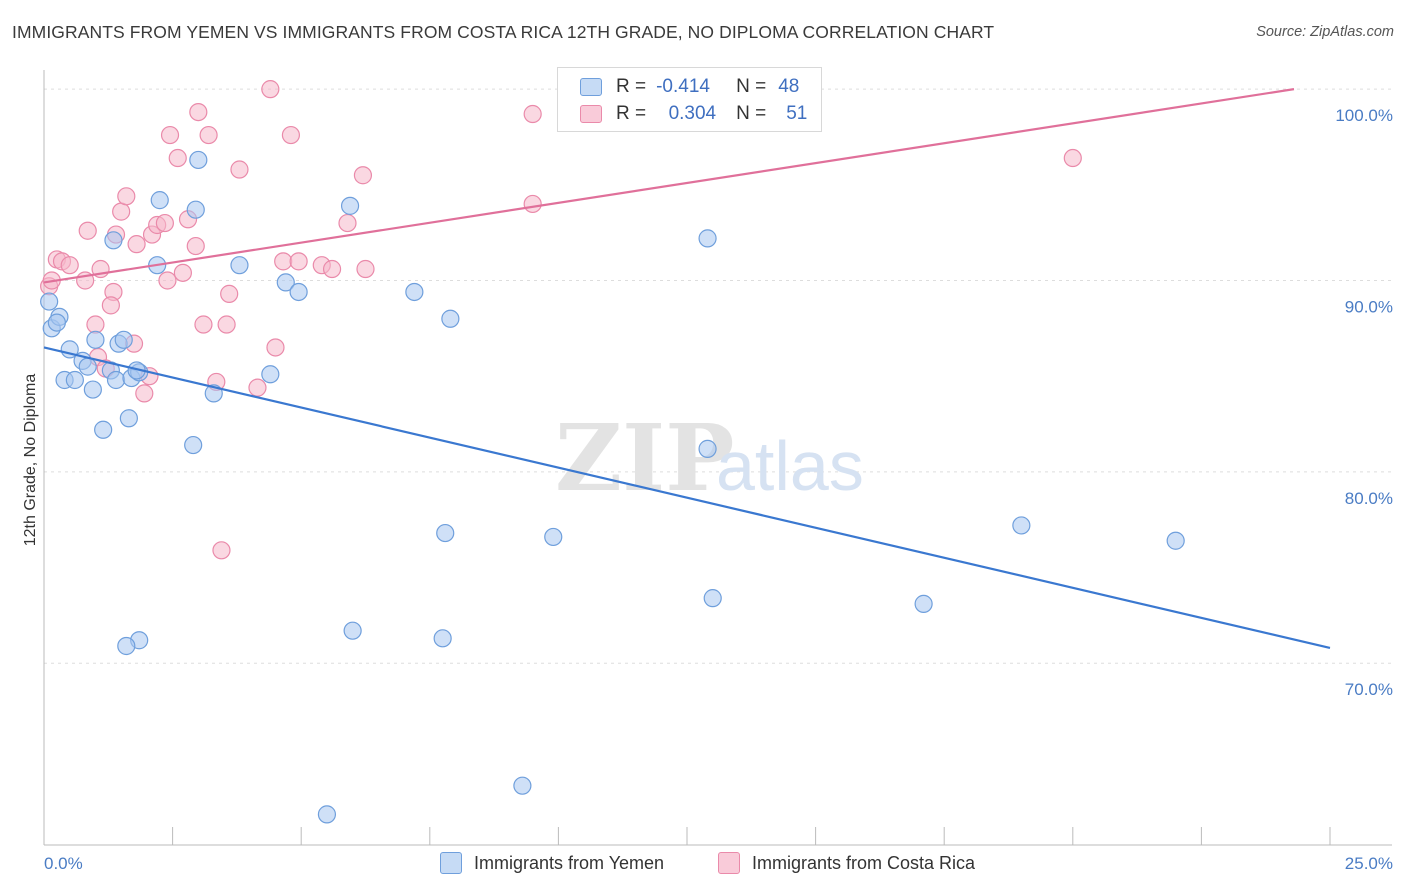 This screenshot has height=892, width=1406. What do you see at coordinates (1325, 32) in the screenshot?
I see `source-credit: Source: ZipAtlas.com` at bounding box center [1325, 32].